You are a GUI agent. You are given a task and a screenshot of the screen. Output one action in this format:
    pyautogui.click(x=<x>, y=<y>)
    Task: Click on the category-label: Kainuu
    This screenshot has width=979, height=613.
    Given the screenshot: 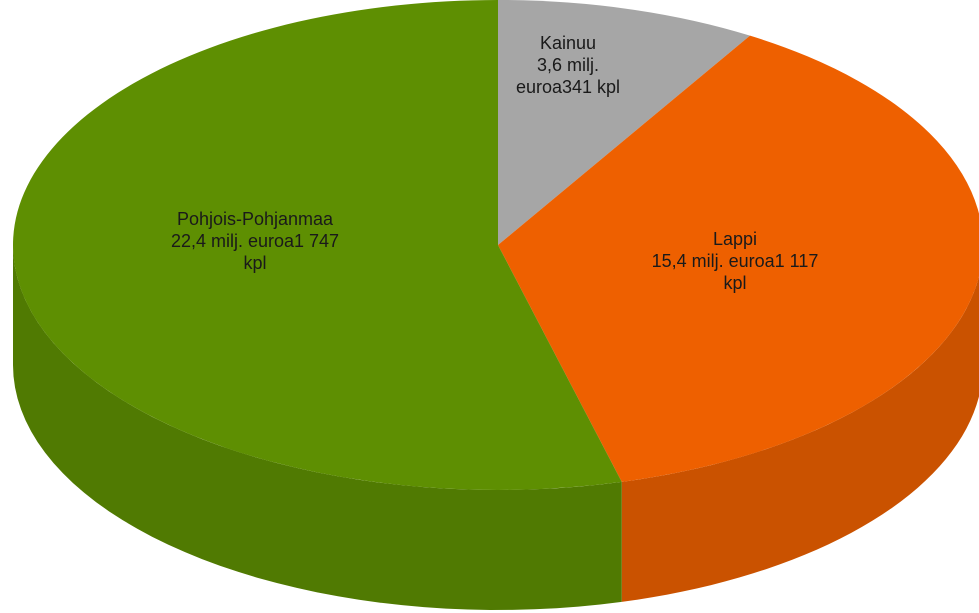 What is the action you would take?
    pyautogui.click(x=568, y=43)
    